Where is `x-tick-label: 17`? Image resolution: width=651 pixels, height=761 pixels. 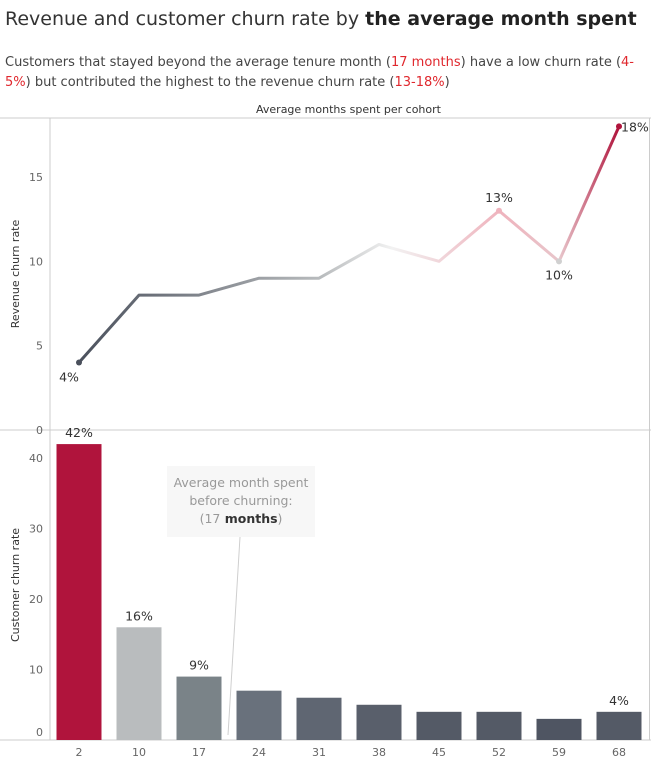
x-tick-label: 17 is located at coordinates (199, 752).